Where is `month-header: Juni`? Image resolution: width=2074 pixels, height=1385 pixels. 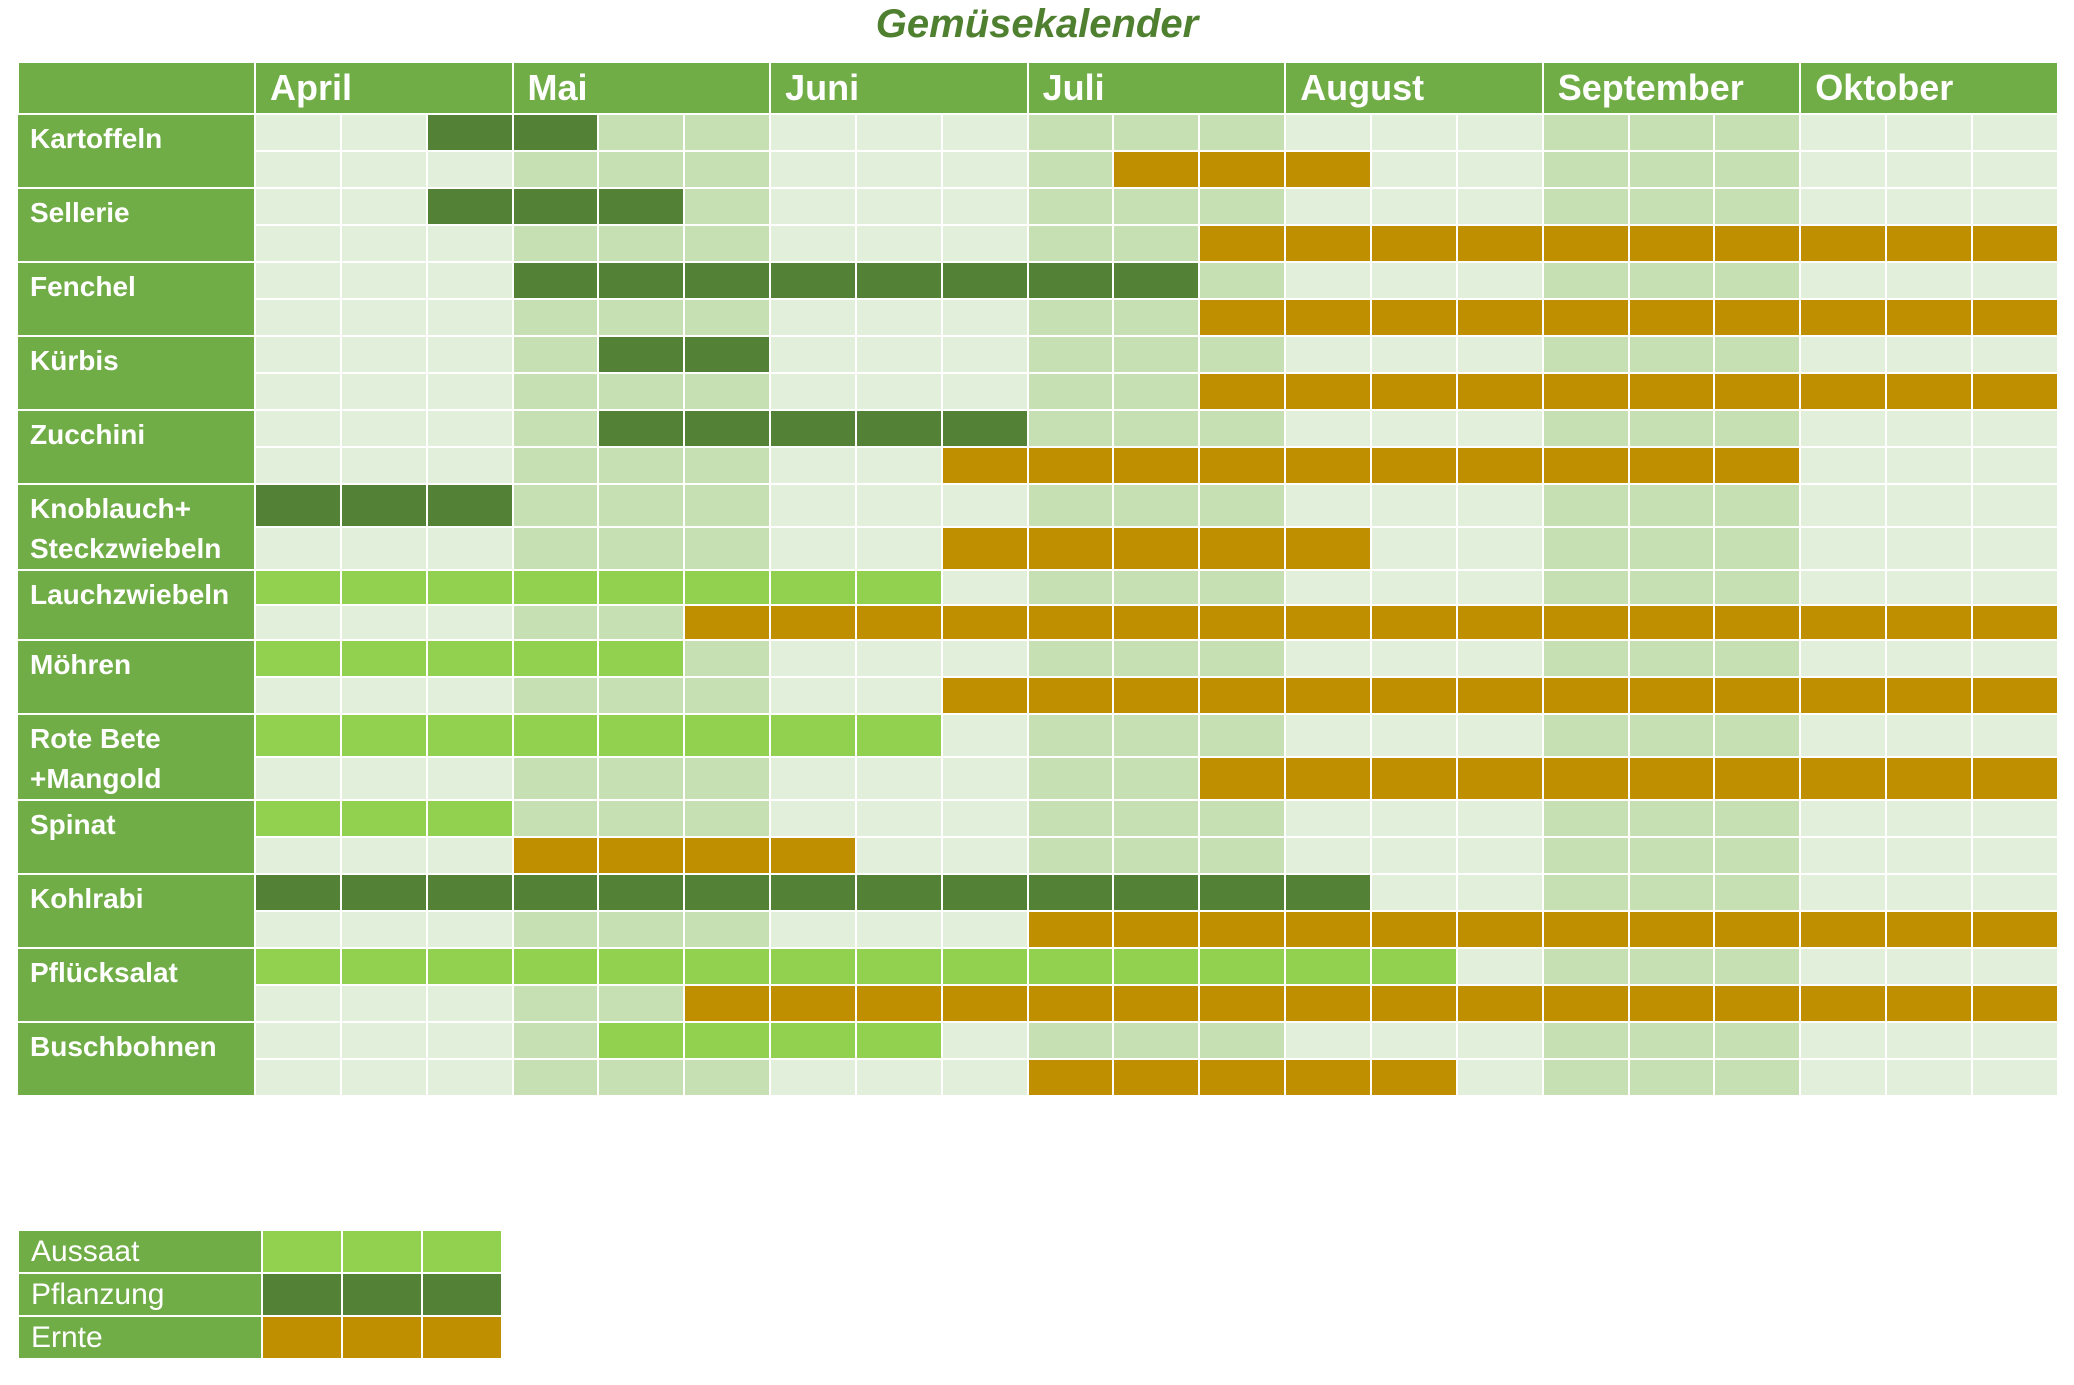
month-header: Juni is located at coordinates (899, 88).